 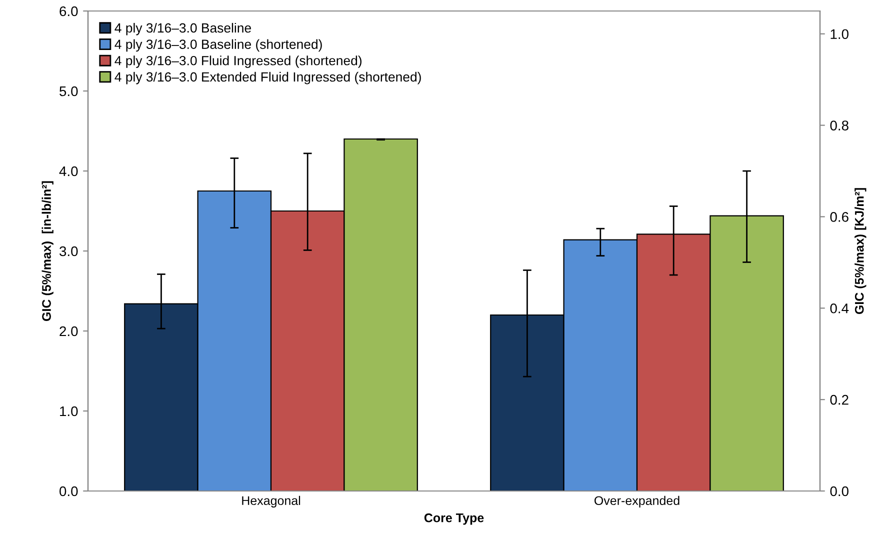 What do you see at coordinates (69, 91) in the screenshot?
I see `y-tick-label: 5.0` at bounding box center [69, 91].